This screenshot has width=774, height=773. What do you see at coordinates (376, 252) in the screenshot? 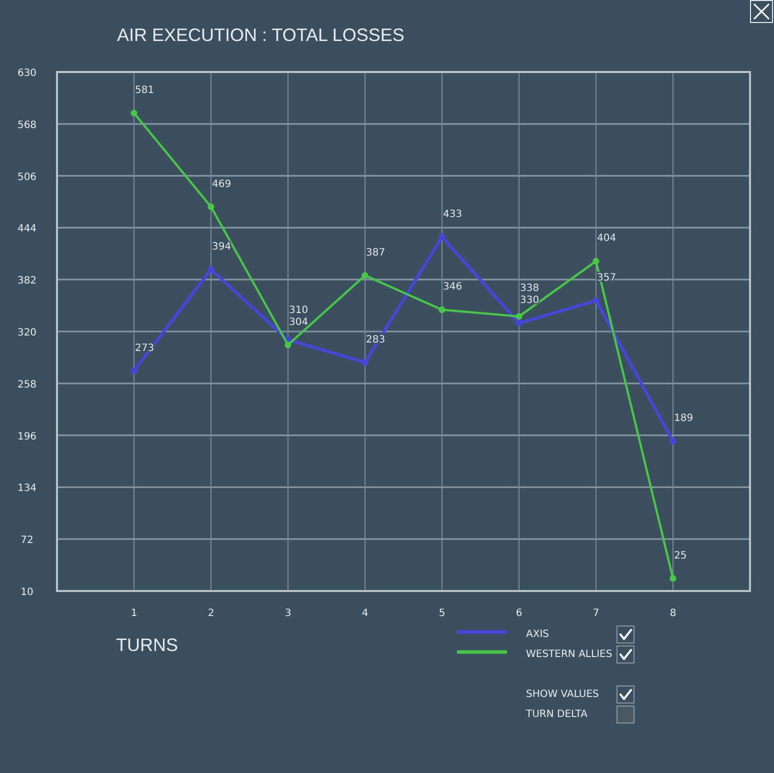
I see `data-label: 387` at bounding box center [376, 252].